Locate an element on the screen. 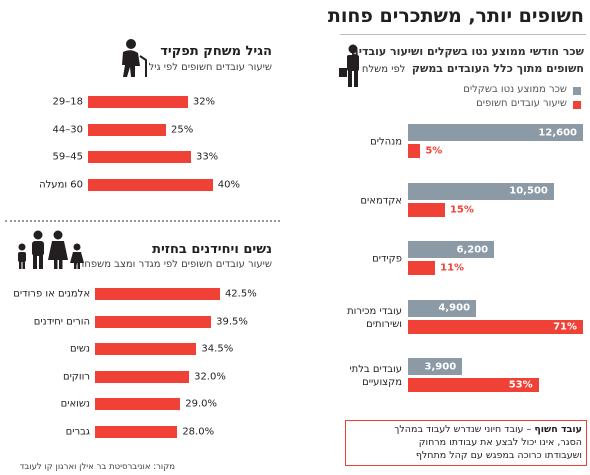  value-label: 53% is located at coordinates (520, 385).